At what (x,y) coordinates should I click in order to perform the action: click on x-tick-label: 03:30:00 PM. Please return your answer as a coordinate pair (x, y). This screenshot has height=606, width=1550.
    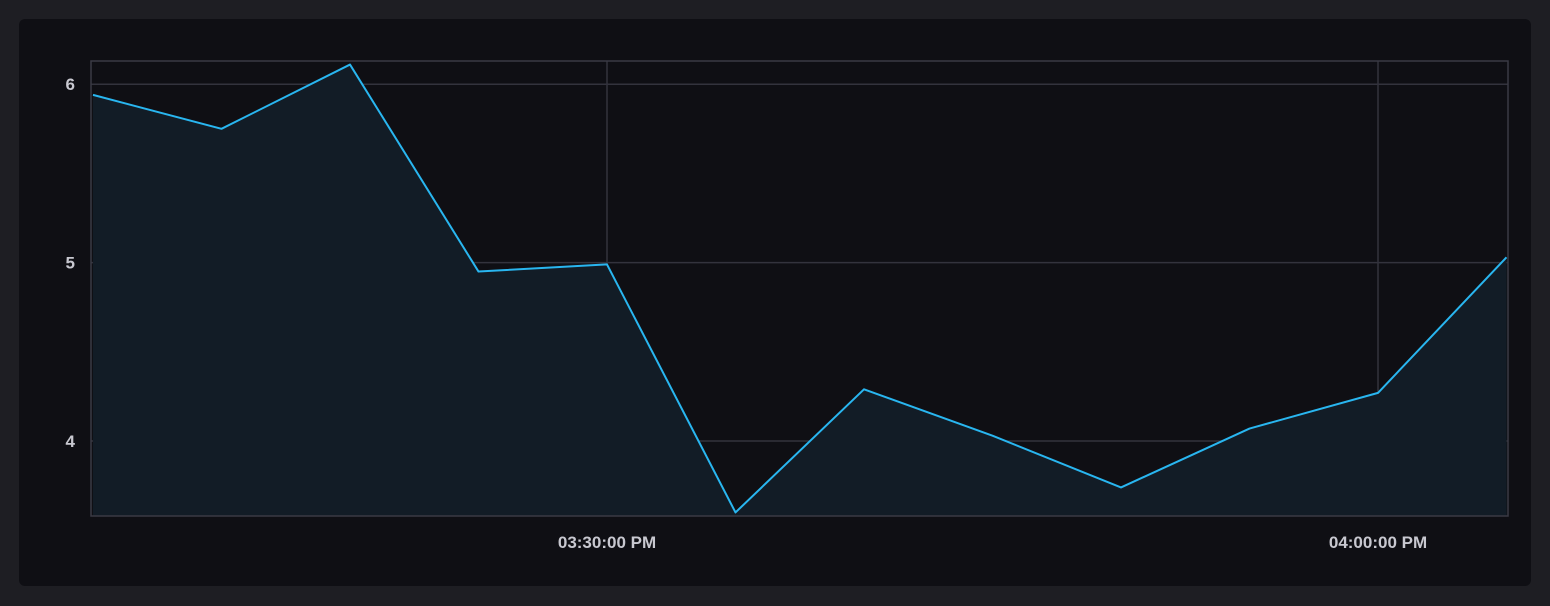
    Looking at the image, I should click on (607, 542).